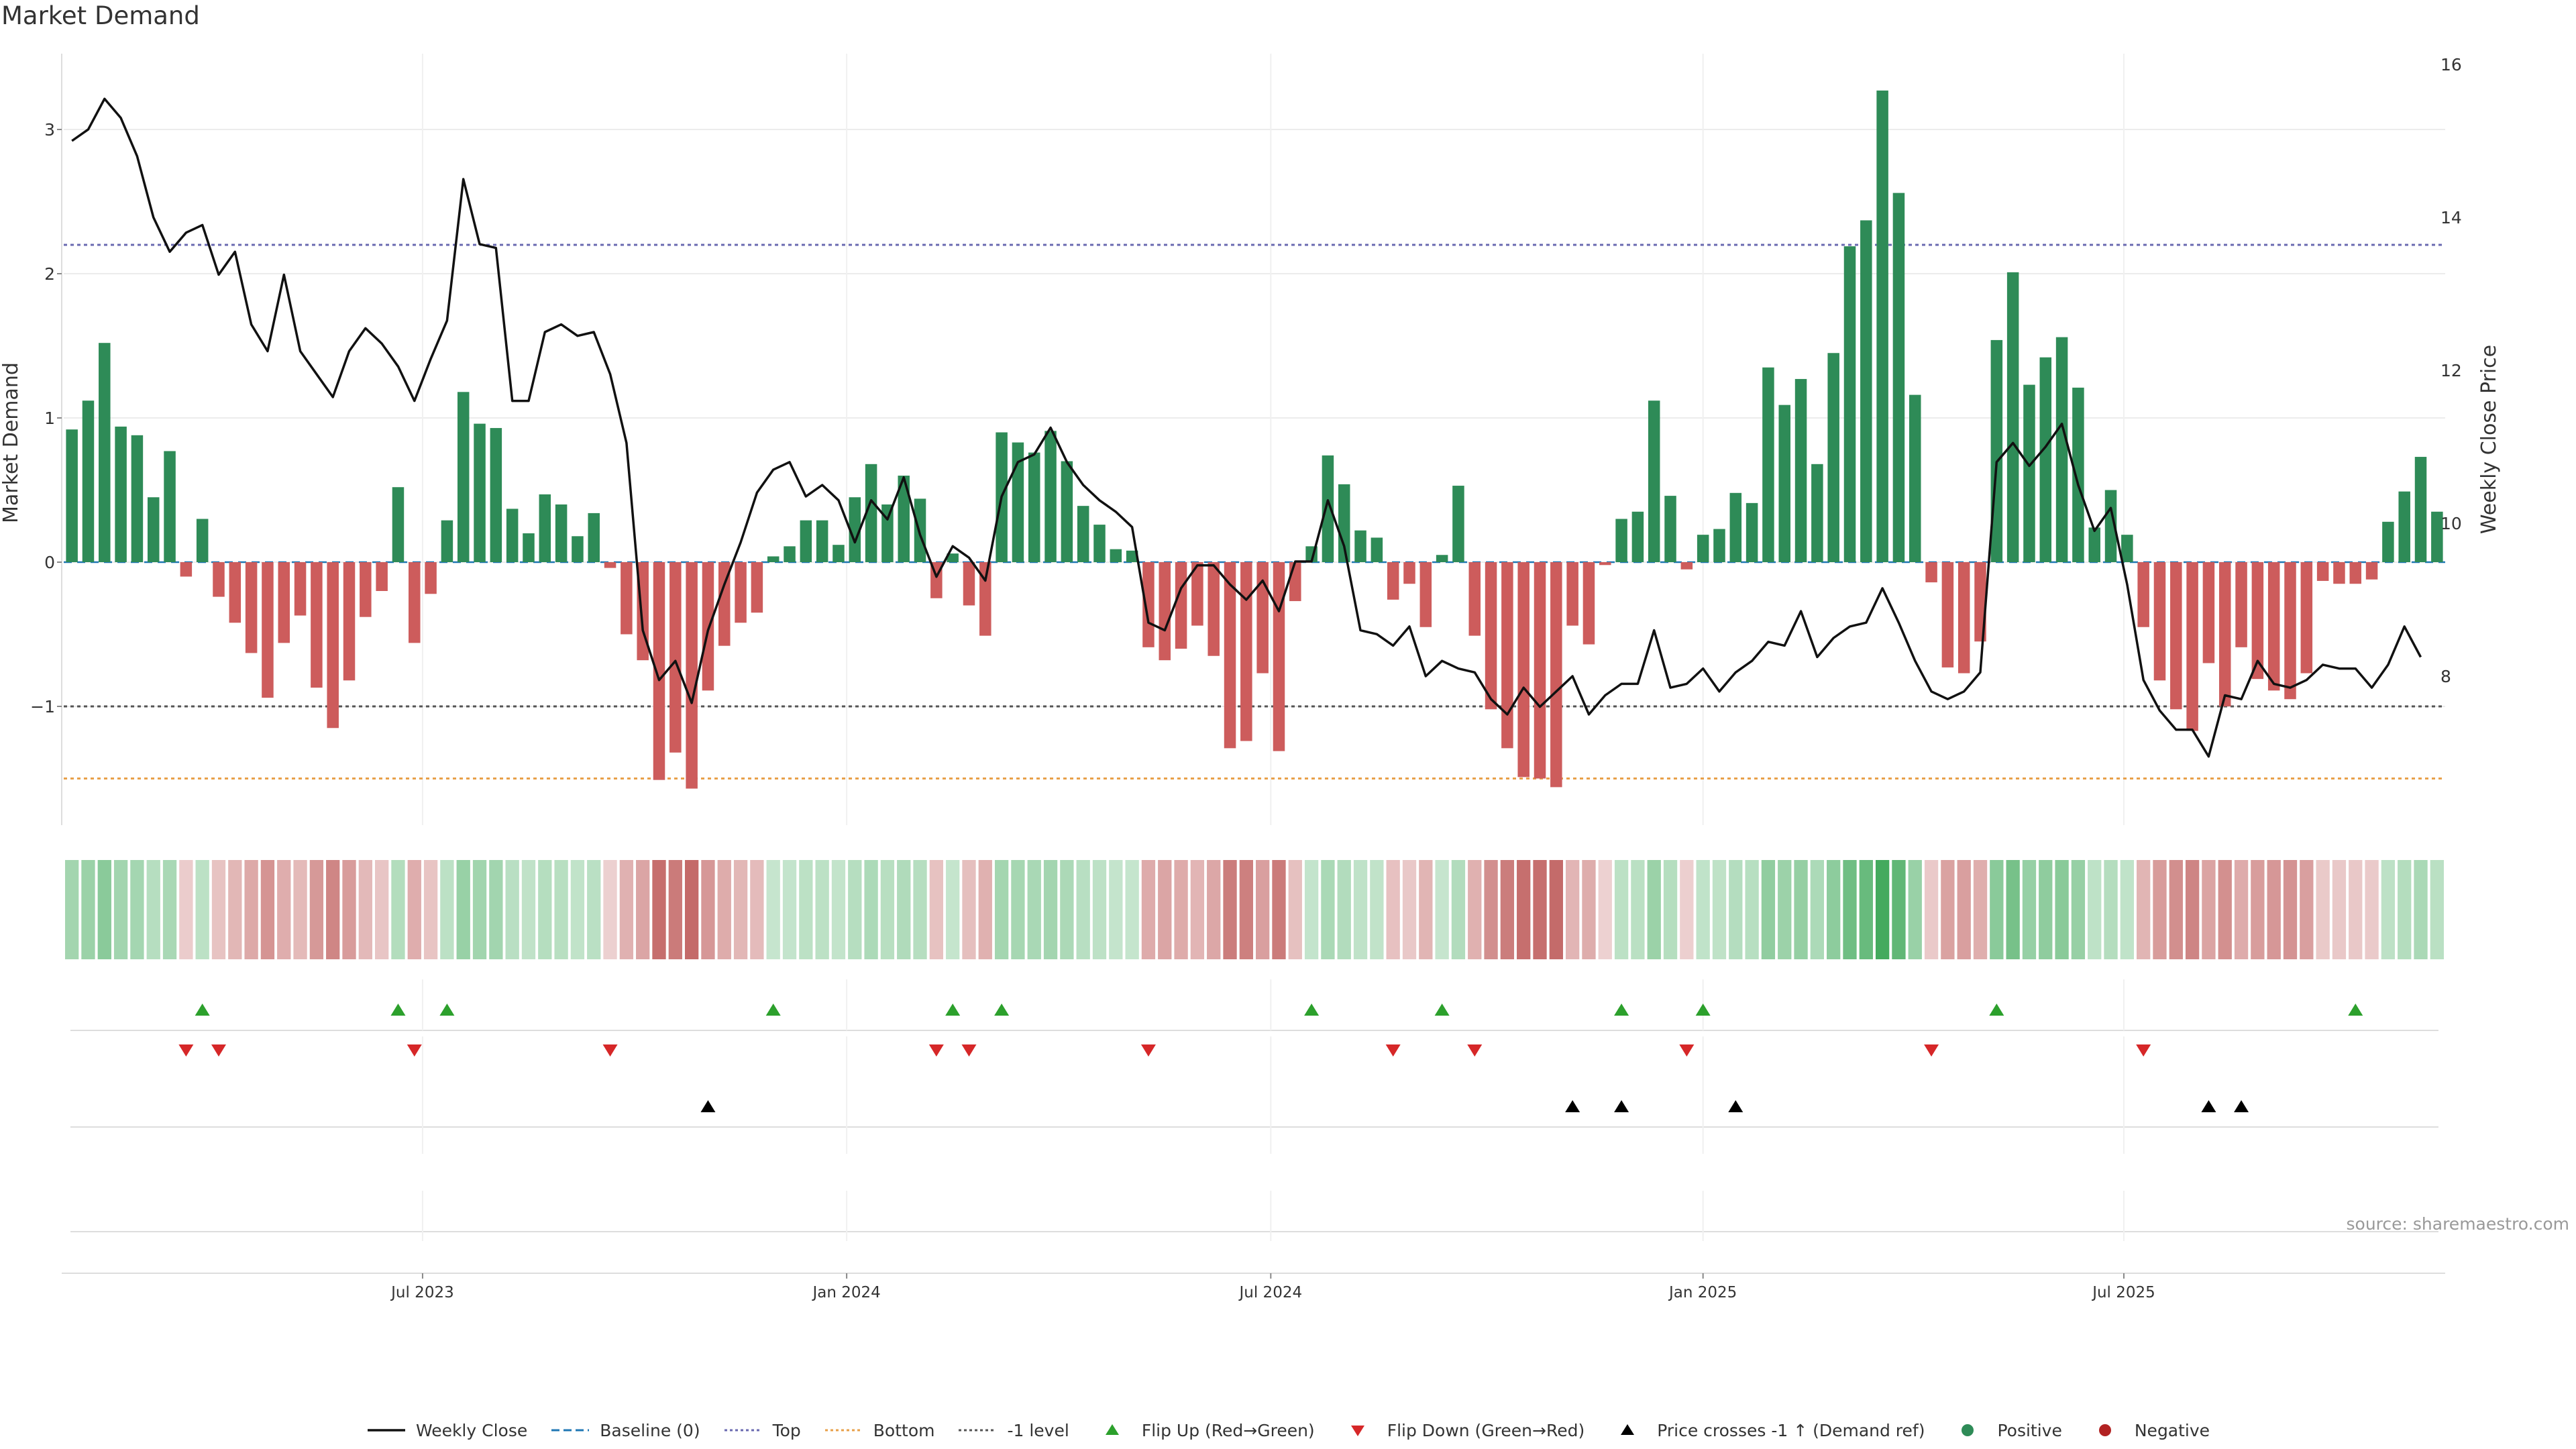 The height and width of the screenshot is (1449, 2576). Describe the element at coordinates (1486, 1430) in the screenshot. I see `legend-label: Flip Down (Green→Red)` at that location.